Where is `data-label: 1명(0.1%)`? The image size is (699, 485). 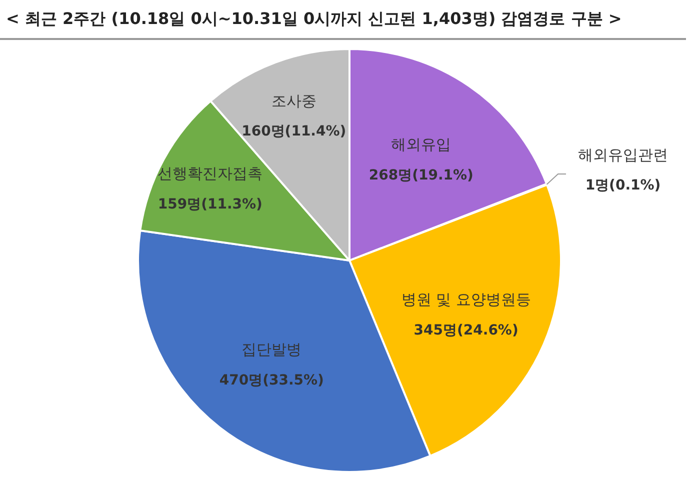
data-label: 1명(0.1%) is located at coordinates (623, 186).